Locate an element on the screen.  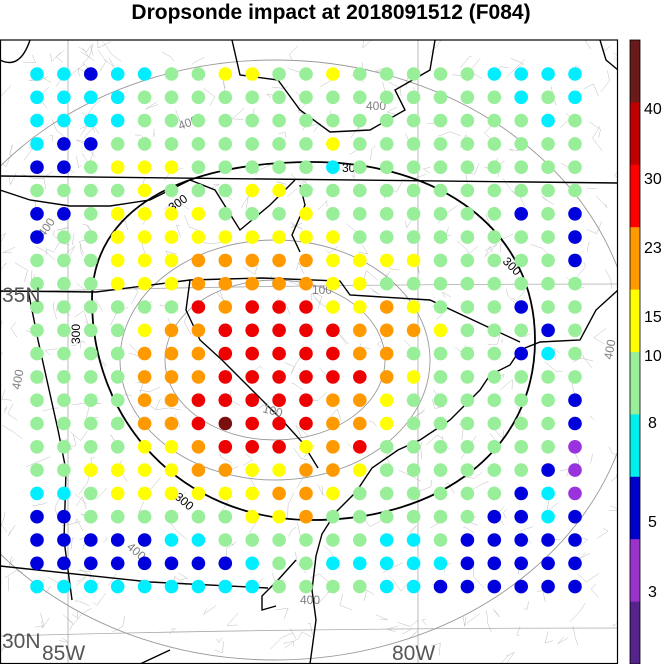
colorbar-segment is located at coordinates (635, 321).